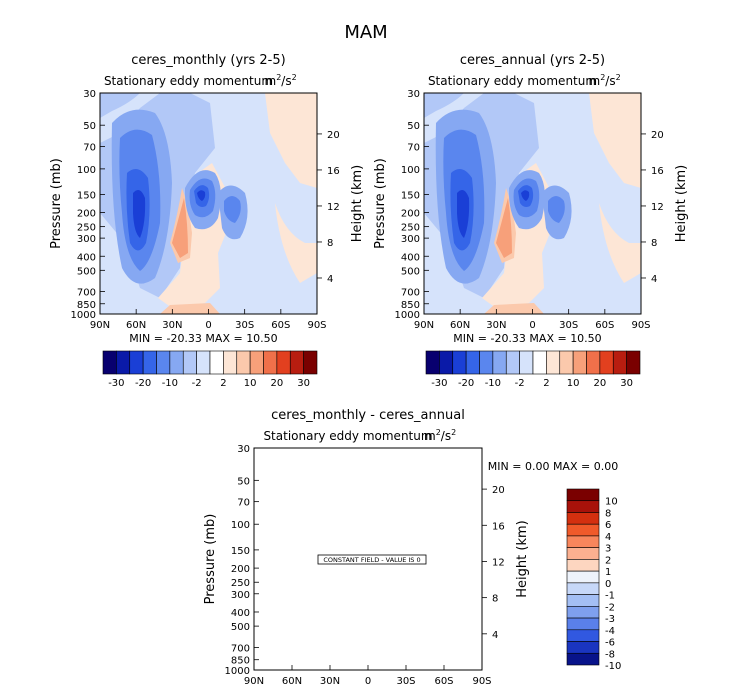 Image resolution: width=733 pixels, height=693 pixels. I want to click on min-max-label: MIN = -20.33 MAX = 10.50, so click(203, 338).